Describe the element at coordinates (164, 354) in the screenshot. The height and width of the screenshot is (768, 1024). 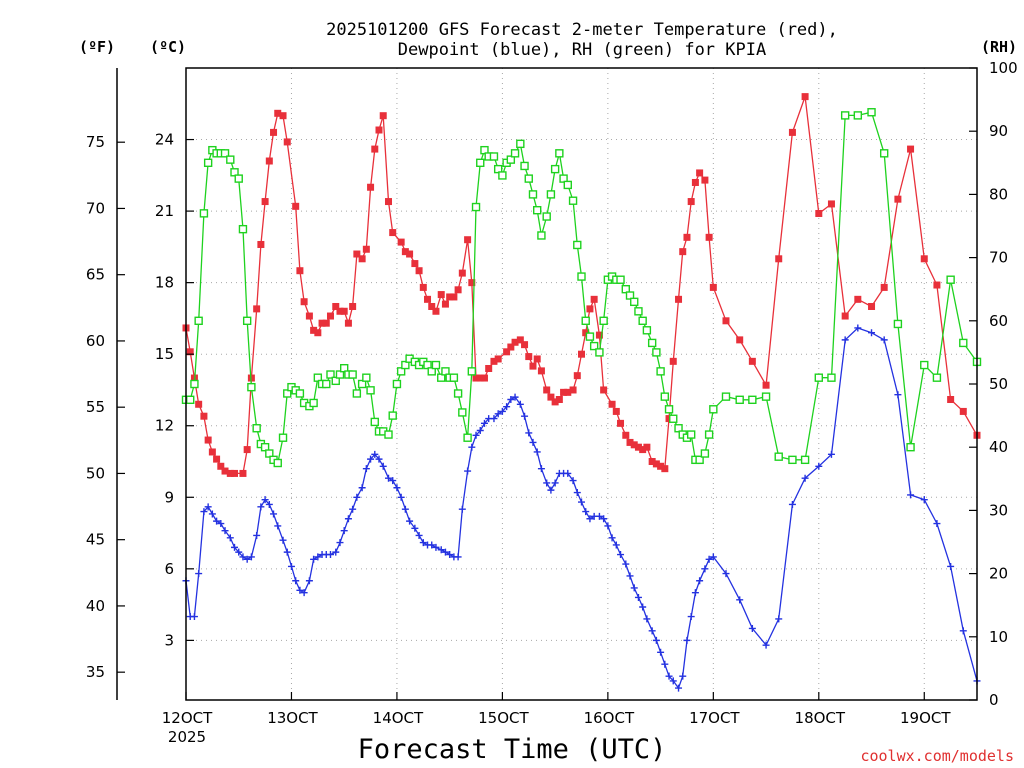
I see `celsius-tick-label: 15` at that location.